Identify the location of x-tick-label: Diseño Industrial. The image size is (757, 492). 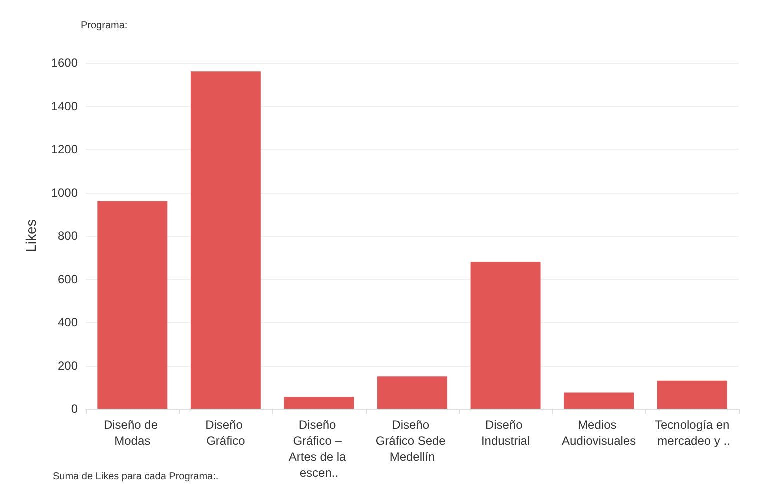
(505, 433).